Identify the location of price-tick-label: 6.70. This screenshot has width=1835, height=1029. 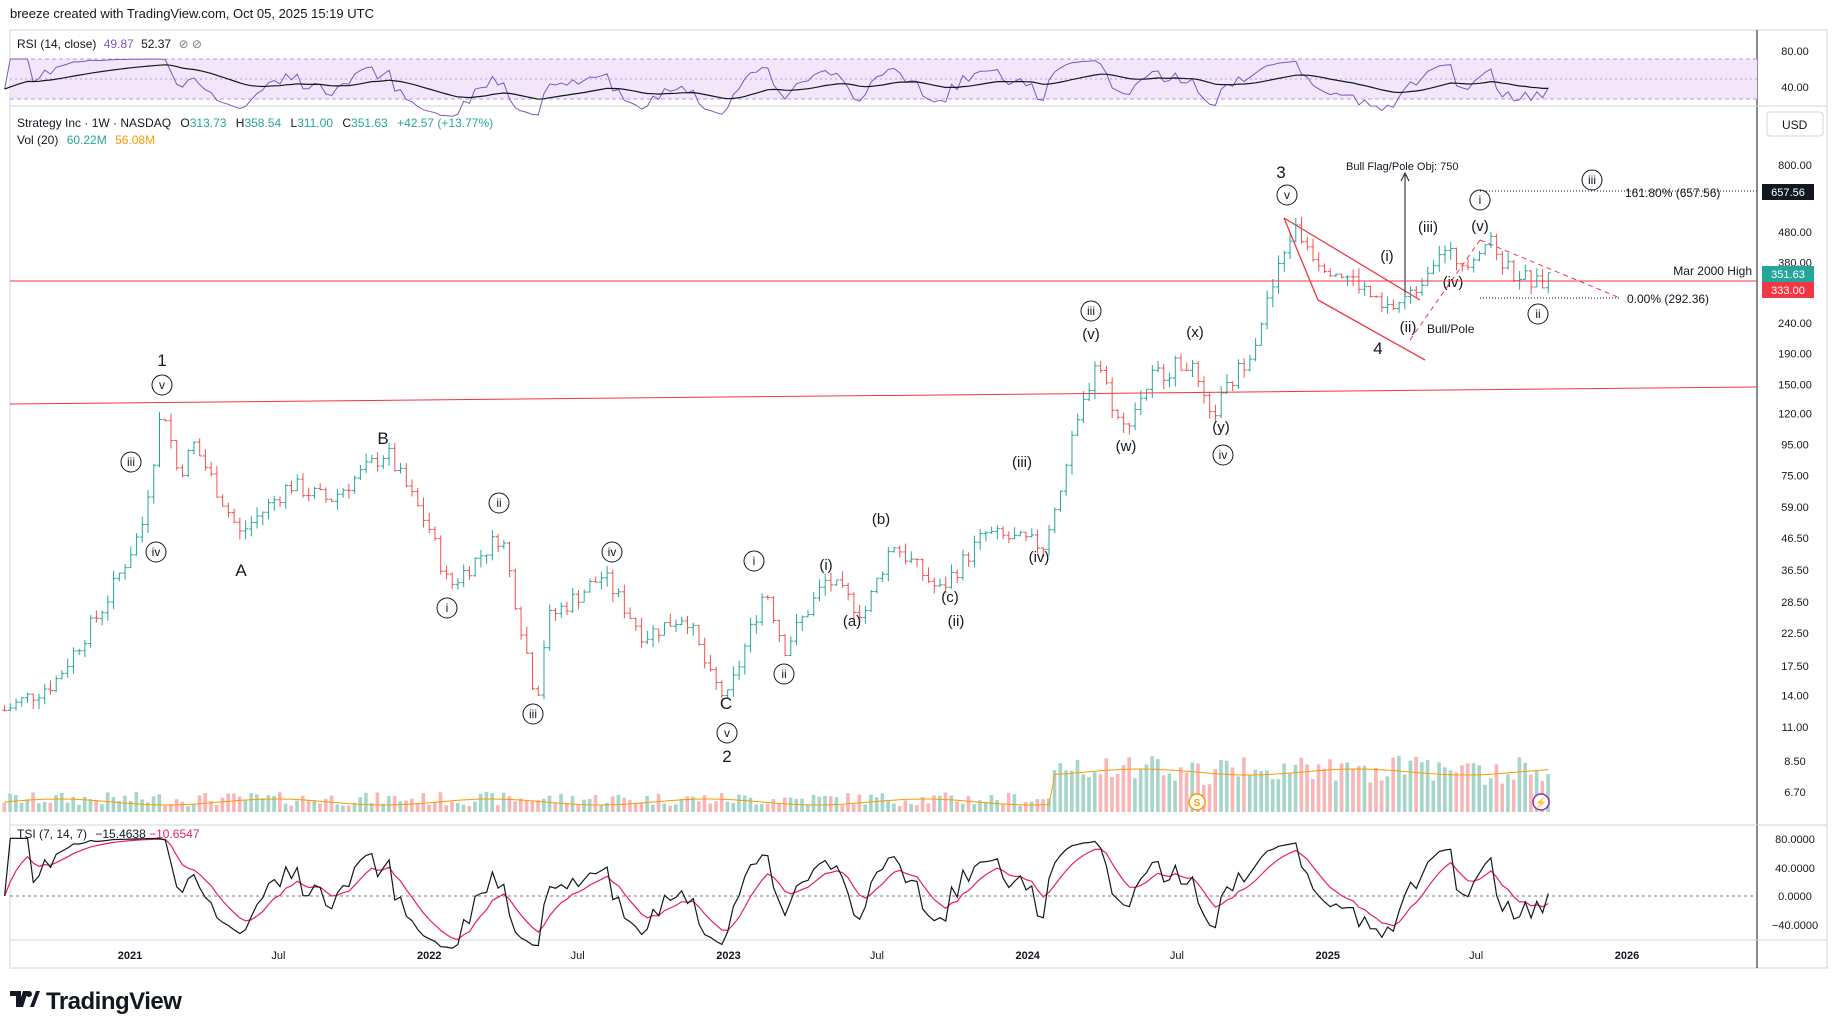
(1794, 793).